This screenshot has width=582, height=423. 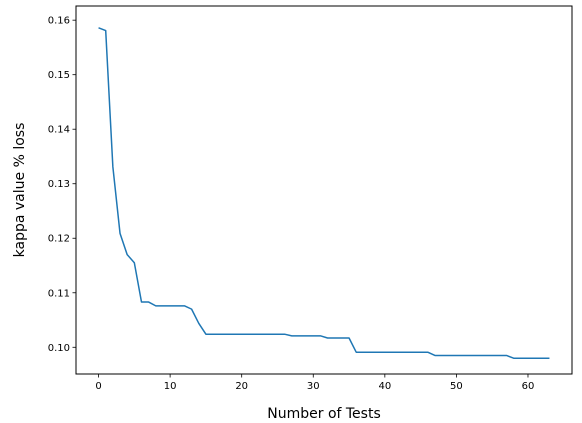 I want to click on x-tick-label: 0, so click(x=98, y=386).